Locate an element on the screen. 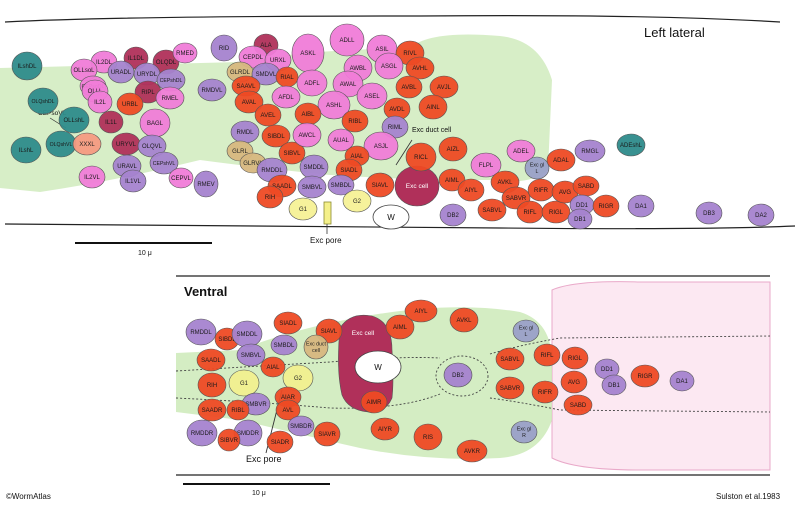  cell-label: DB2 is located at coordinates (453, 216).